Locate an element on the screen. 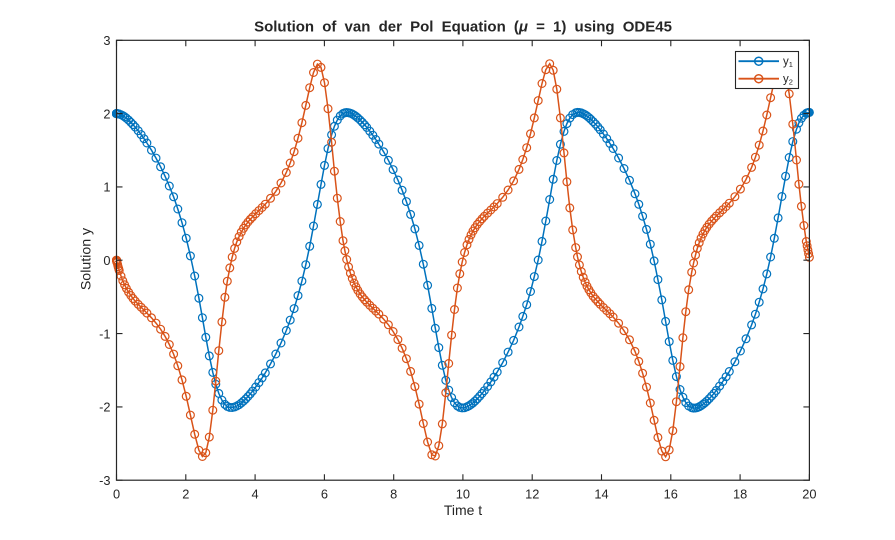 The height and width of the screenshot is (540, 895). svg-text: -2 is located at coordinates (104, 407).